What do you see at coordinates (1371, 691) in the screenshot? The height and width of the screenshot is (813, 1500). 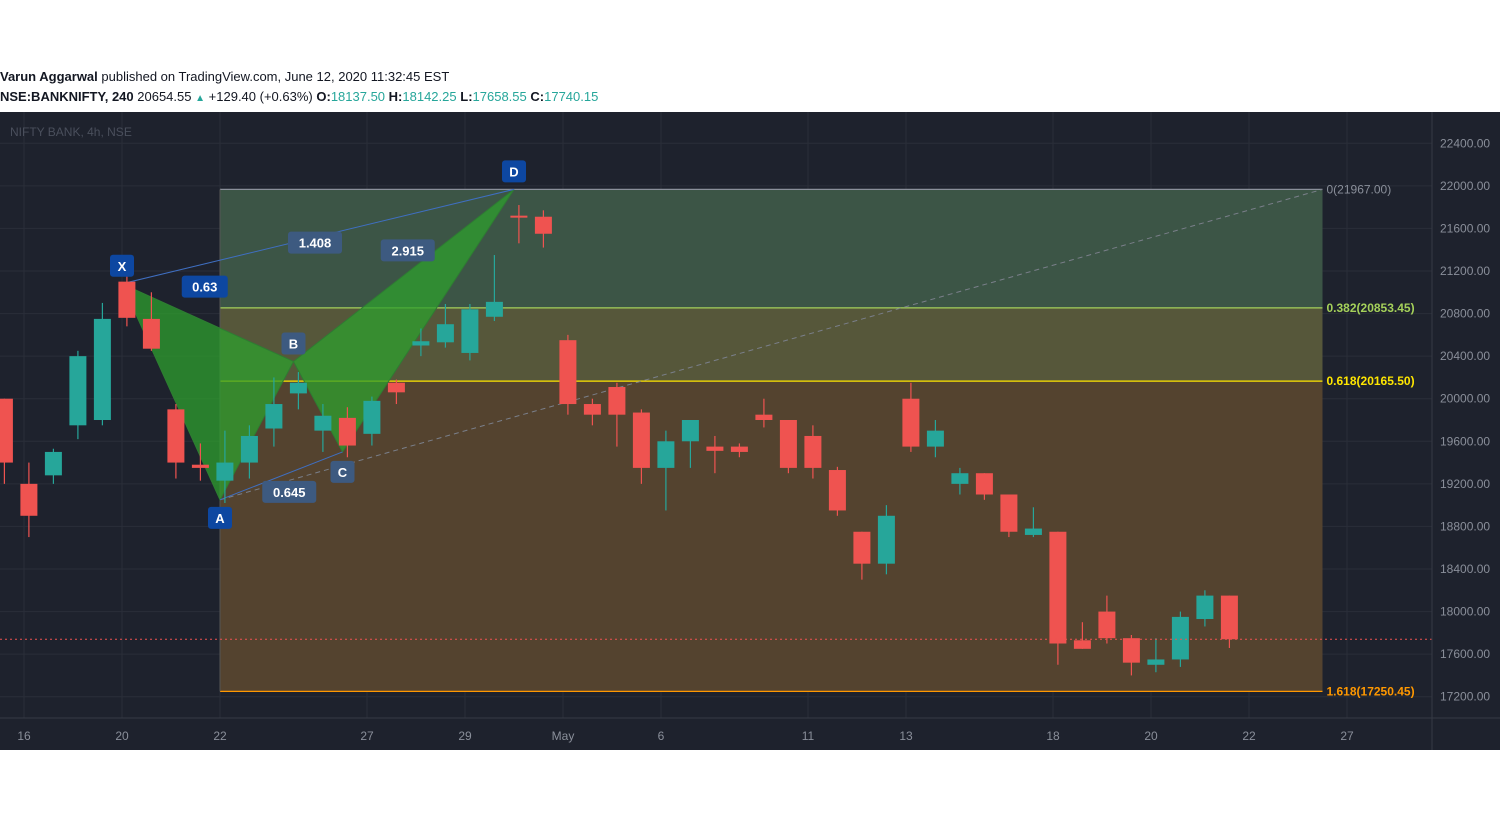 I see `fib-level-label: 1.618(17250.45)` at bounding box center [1371, 691].